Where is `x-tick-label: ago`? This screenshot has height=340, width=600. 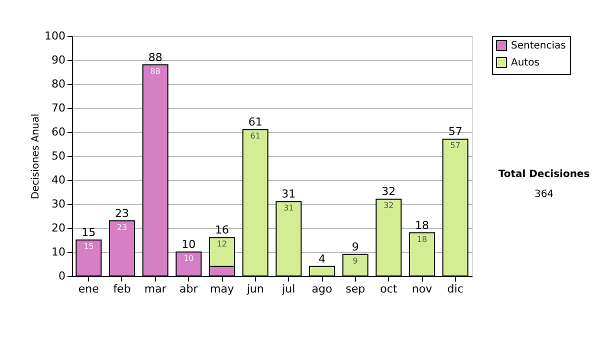
x-tick-label: ago is located at coordinates (322, 289).